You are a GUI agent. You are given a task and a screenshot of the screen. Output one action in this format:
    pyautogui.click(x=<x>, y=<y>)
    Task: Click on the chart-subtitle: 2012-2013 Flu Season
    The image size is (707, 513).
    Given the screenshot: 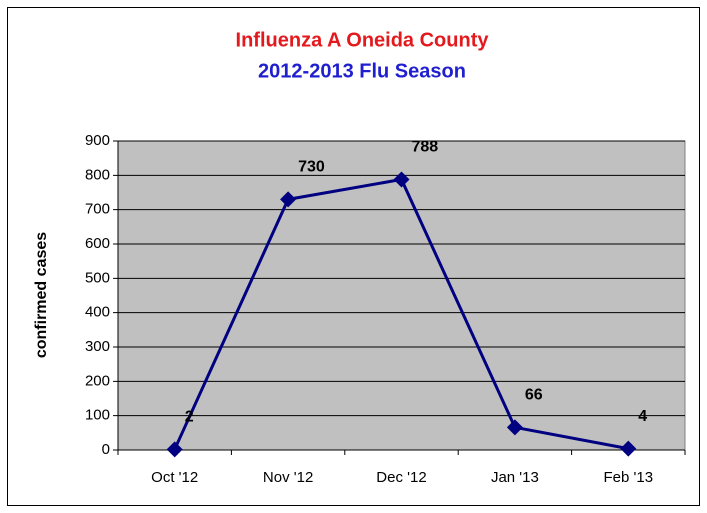 What is the action you would take?
    pyautogui.click(x=362, y=71)
    